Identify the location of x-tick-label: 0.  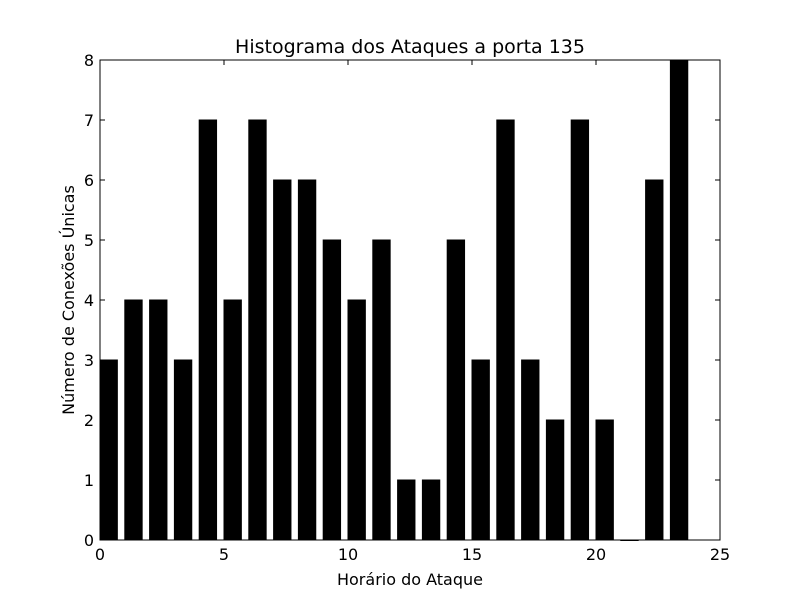
(100, 554).